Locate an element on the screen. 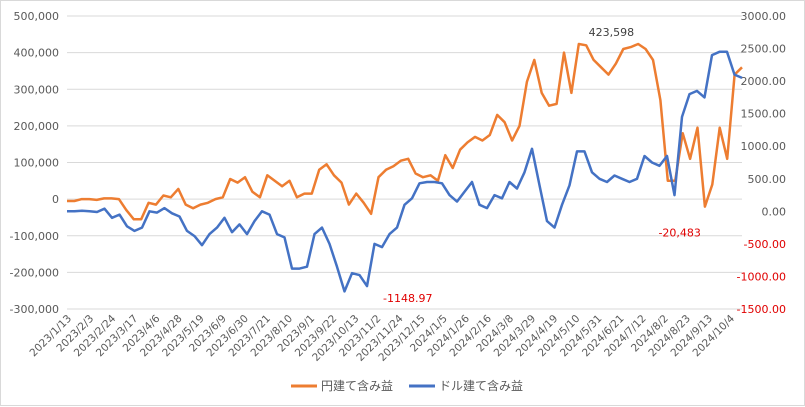  left-tick-label: 500,000 is located at coordinates (37, 16).